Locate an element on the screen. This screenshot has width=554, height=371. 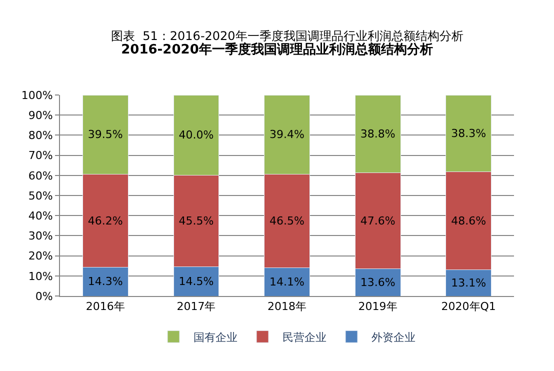
y-tick-label: 10% is located at coordinates (40, 276).